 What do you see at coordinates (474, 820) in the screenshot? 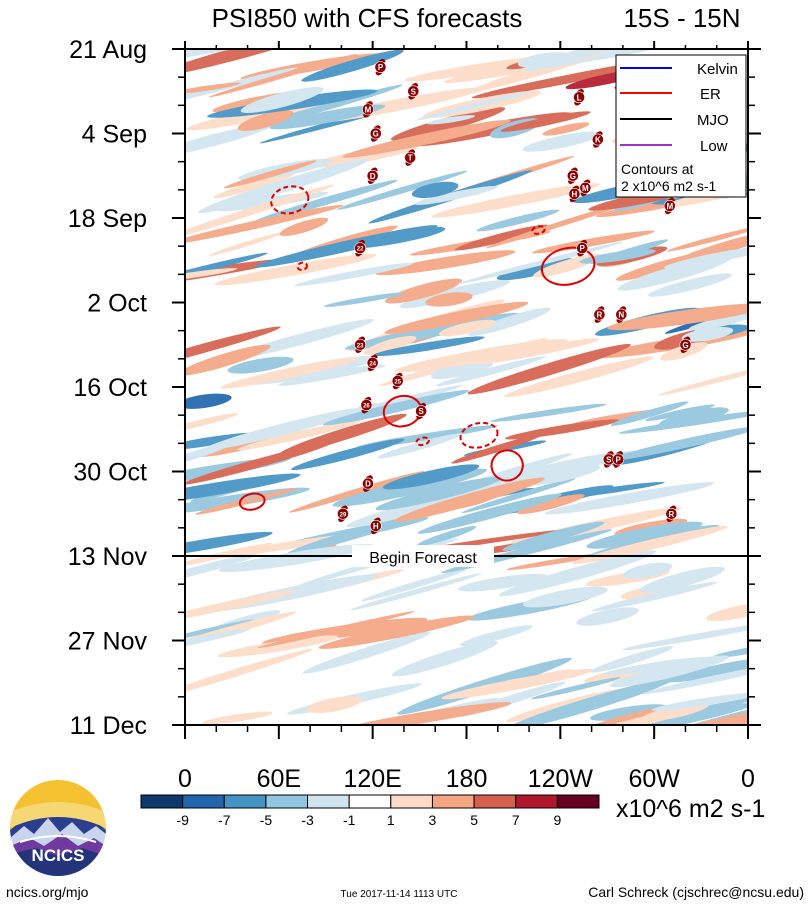
I see `colorbar-label: 5` at bounding box center [474, 820].